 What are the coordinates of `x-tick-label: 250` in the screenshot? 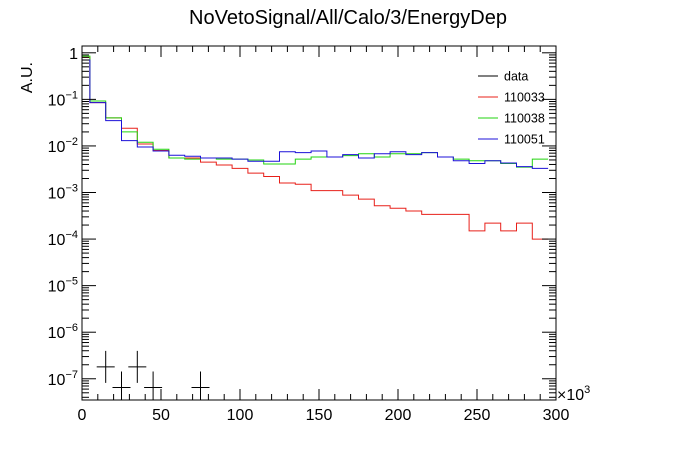 It's located at (477, 415).